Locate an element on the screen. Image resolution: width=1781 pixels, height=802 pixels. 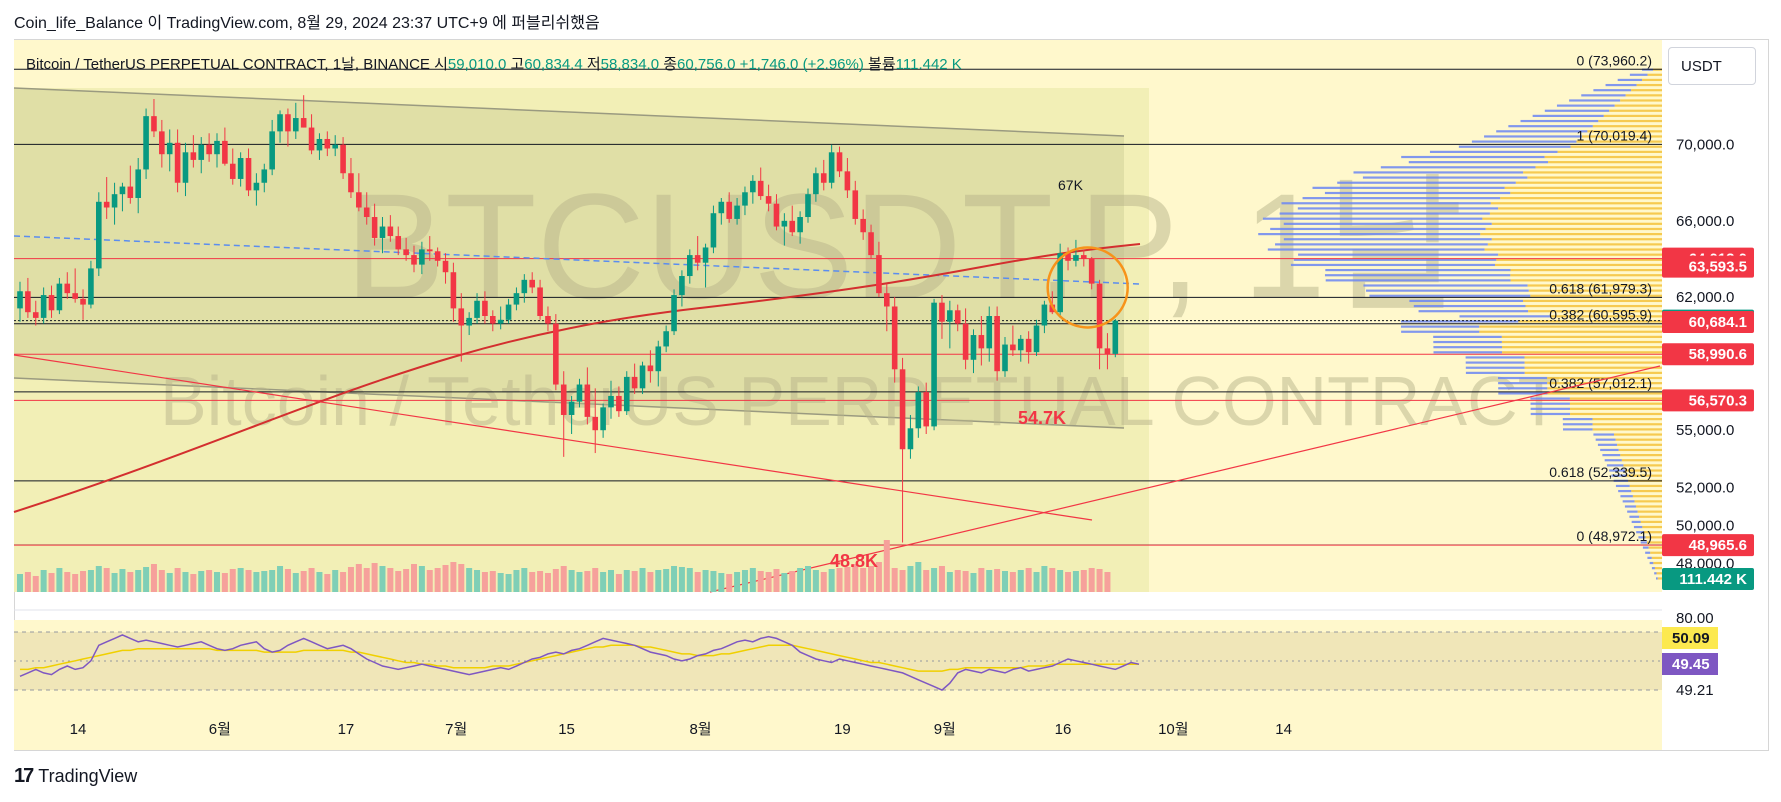
price-tag: 56,570.3 is located at coordinates (1708, 400).